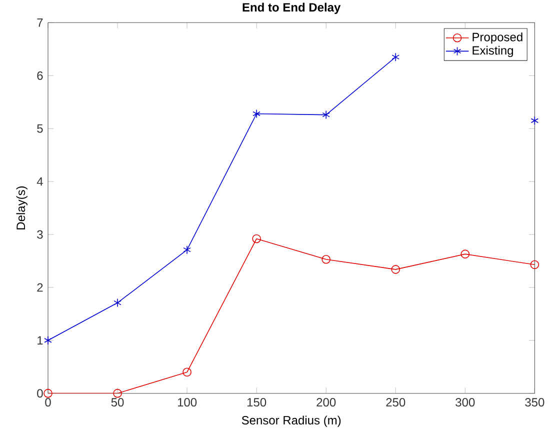 The width and height of the screenshot is (549, 440). What do you see at coordinates (291, 8) in the screenshot?
I see `chart-title: End to End Delay` at bounding box center [291, 8].